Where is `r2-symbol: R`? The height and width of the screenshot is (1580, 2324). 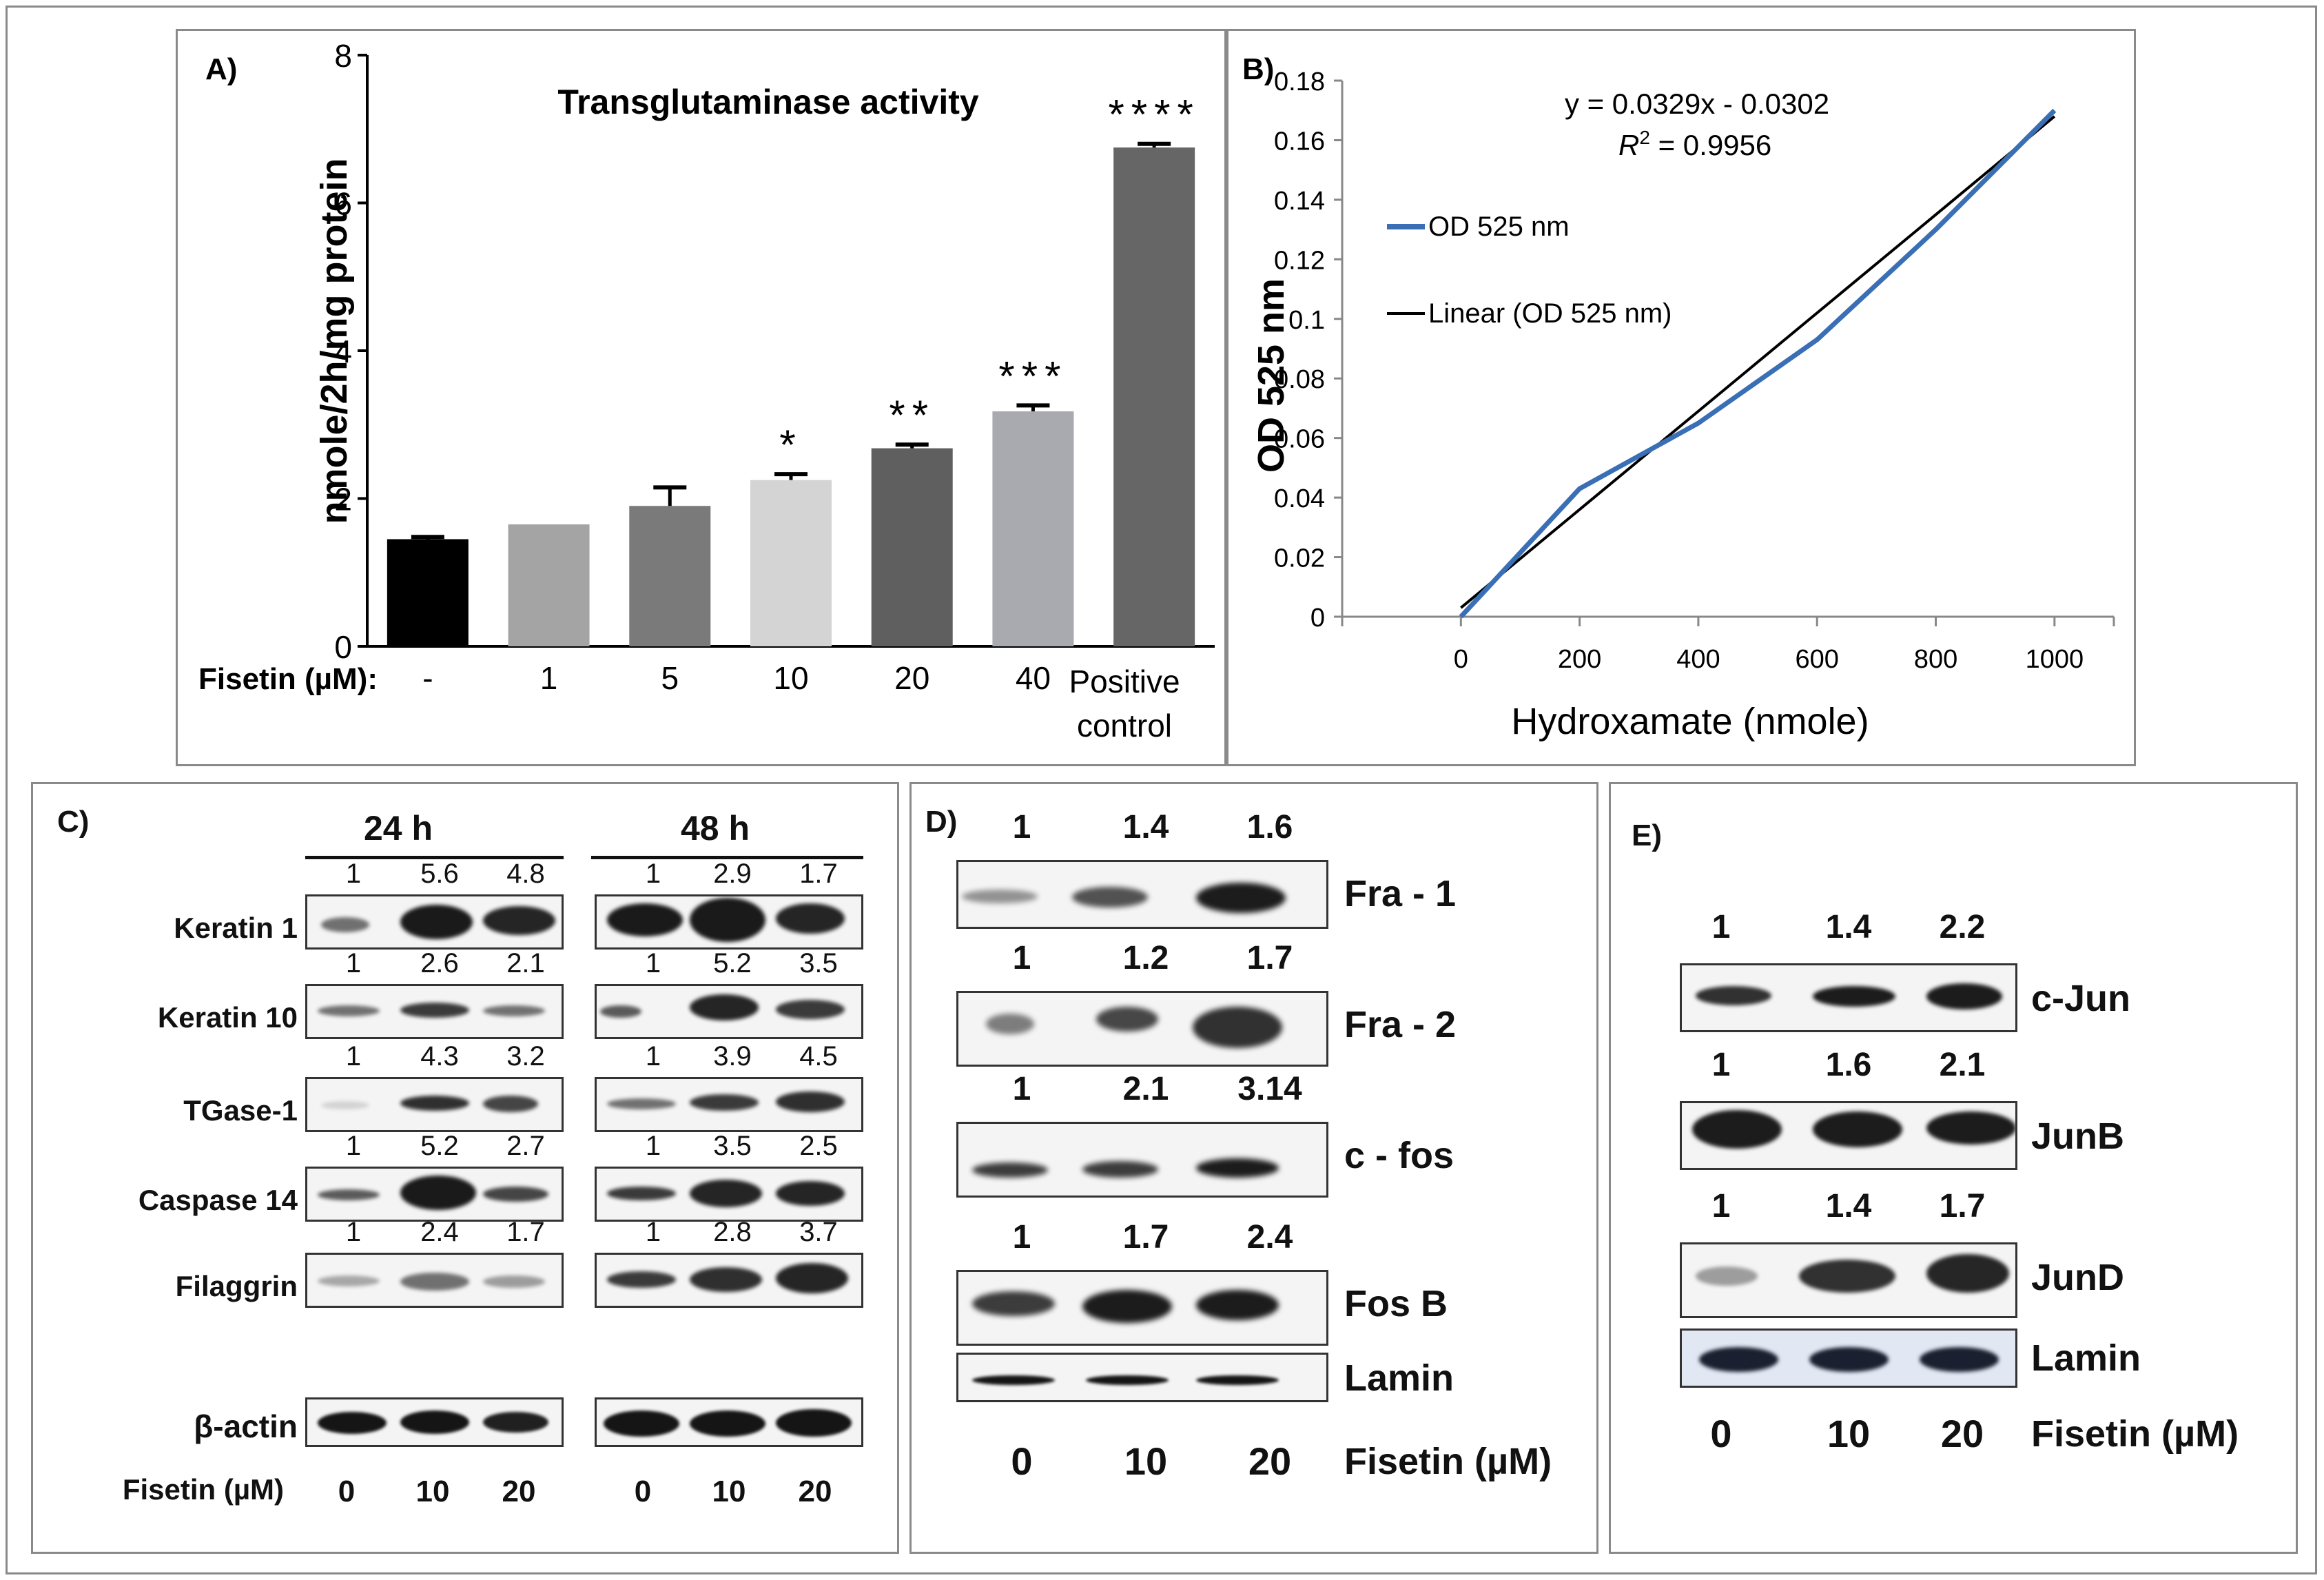 r2-symbol: R is located at coordinates (1628, 145).